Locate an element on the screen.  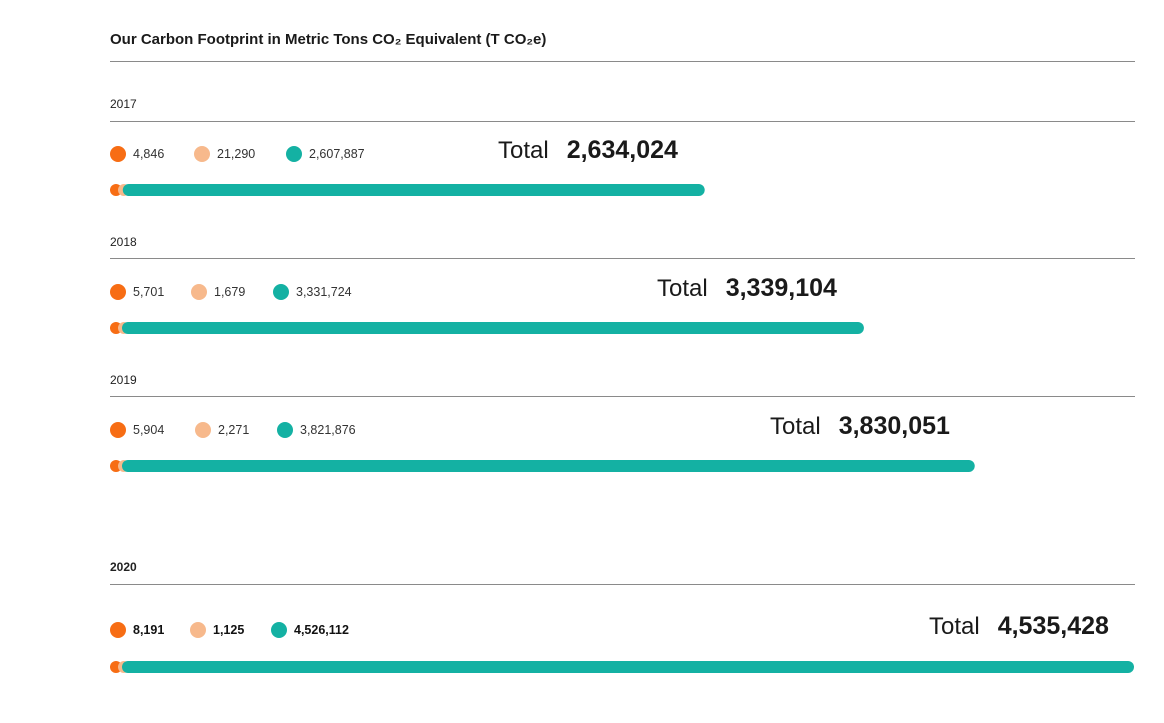
value-label: 2,271 is located at coordinates (234, 430).